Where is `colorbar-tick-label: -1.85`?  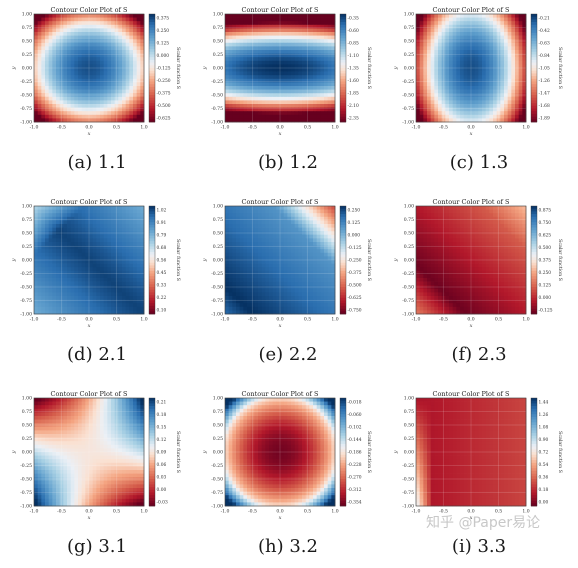 colorbar-tick-label: -1.85 is located at coordinates (353, 94).